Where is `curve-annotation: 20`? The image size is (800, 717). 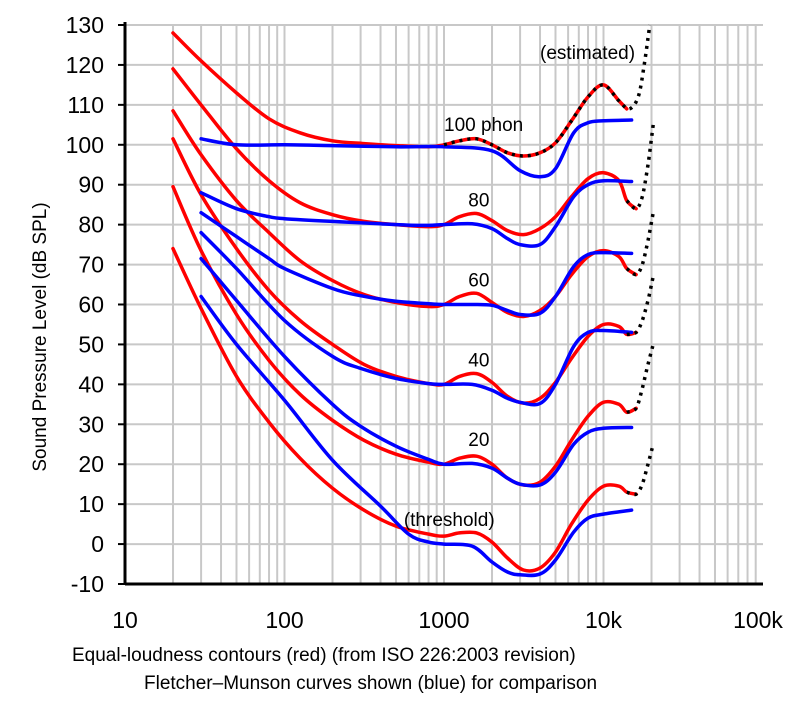 curve-annotation: 20 is located at coordinates (478, 440).